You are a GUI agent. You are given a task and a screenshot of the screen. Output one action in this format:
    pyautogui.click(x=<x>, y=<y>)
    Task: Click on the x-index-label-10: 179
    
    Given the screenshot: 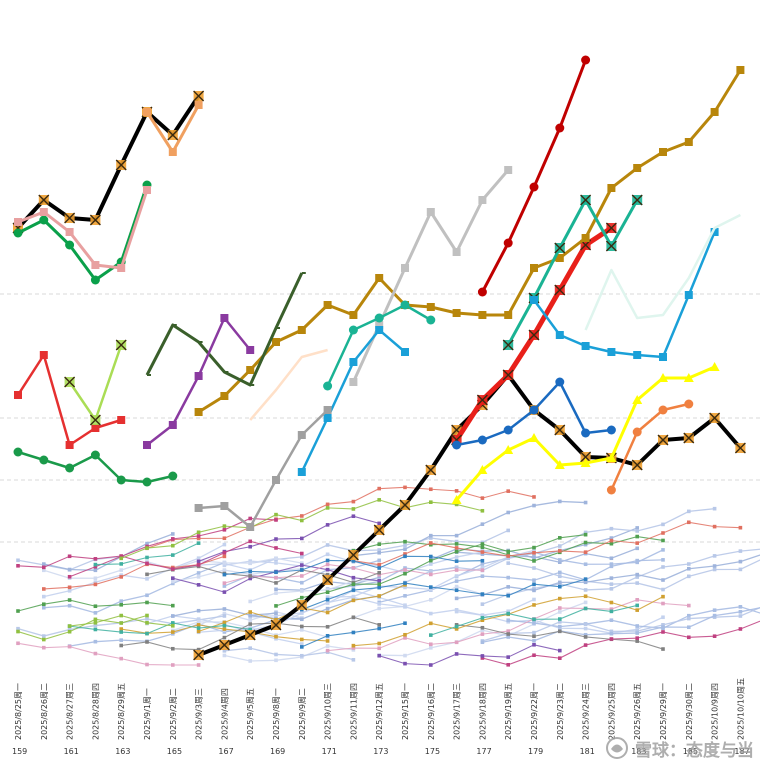 What is the action you would take?
    pyautogui.click(x=535, y=751)
    